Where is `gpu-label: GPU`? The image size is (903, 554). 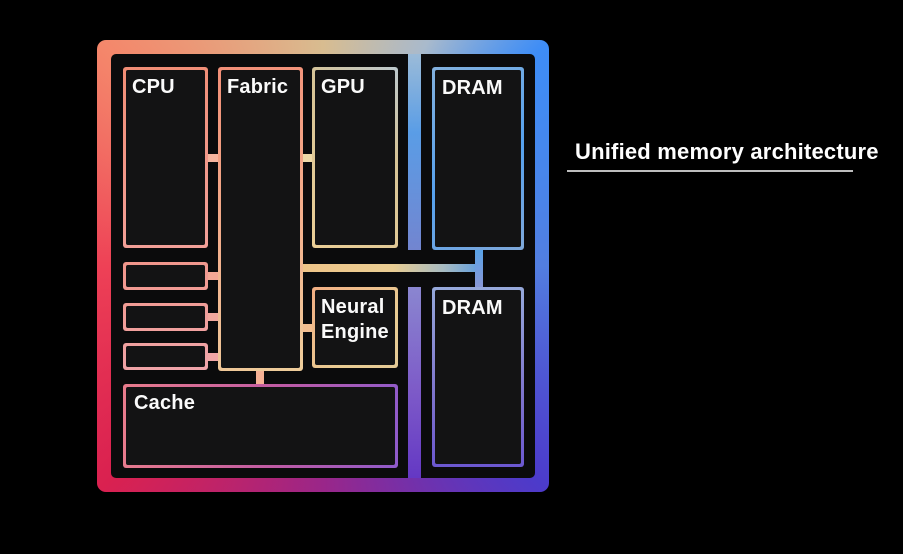
gpu-label: GPU is located at coordinates (343, 87).